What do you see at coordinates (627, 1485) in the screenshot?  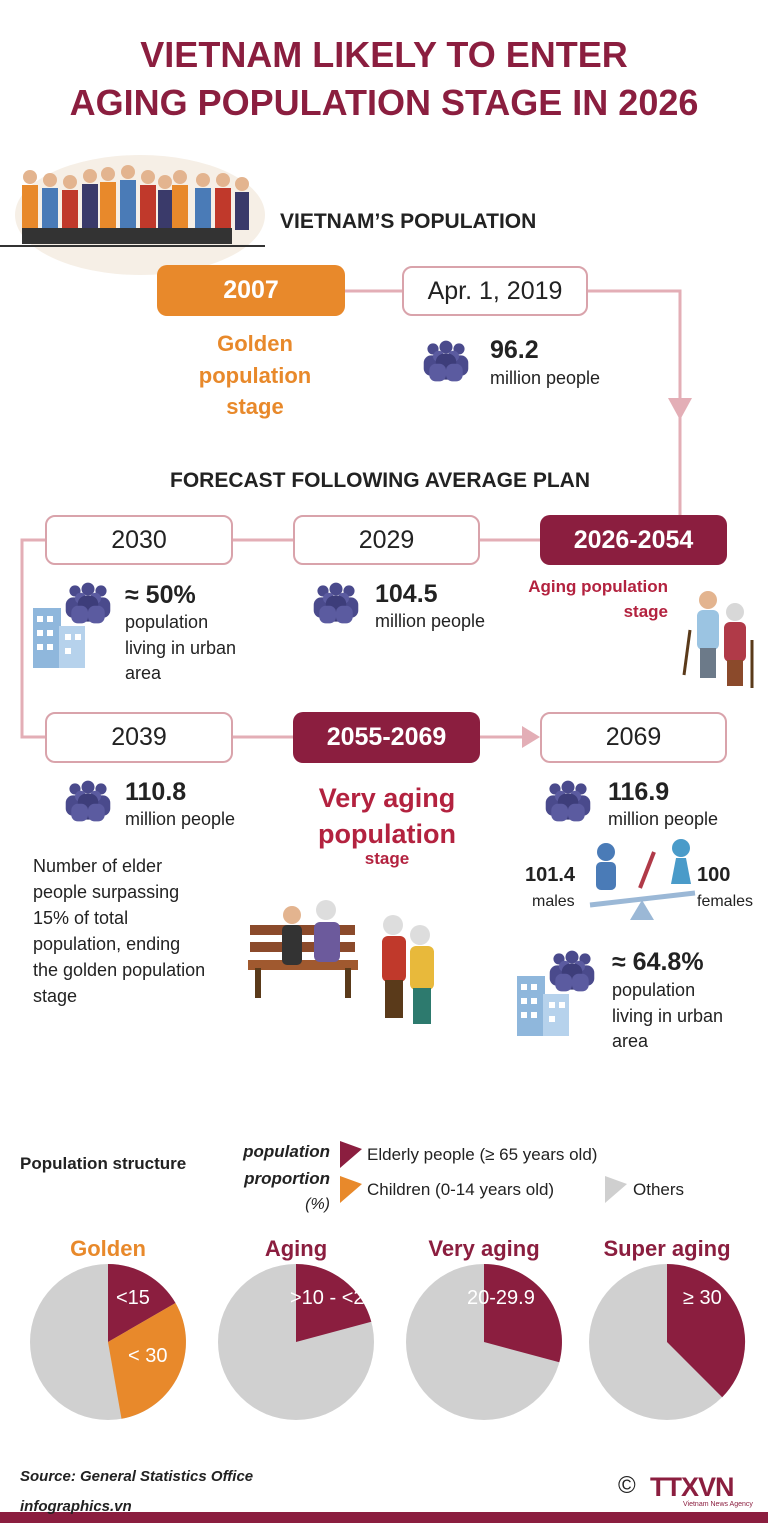 I see `copyright: ©` at bounding box center [627, 1485].